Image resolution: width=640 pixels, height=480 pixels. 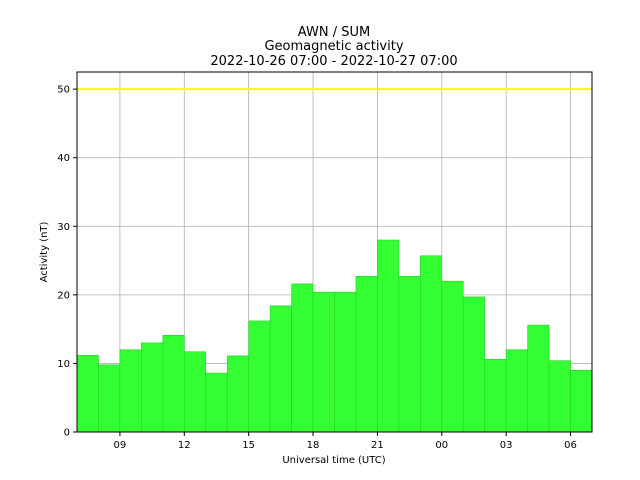 What do you see at coordinates (377, 445) in the screenshot?
I see `x-tick-label-4: 21` at bounding box center [377, 445].